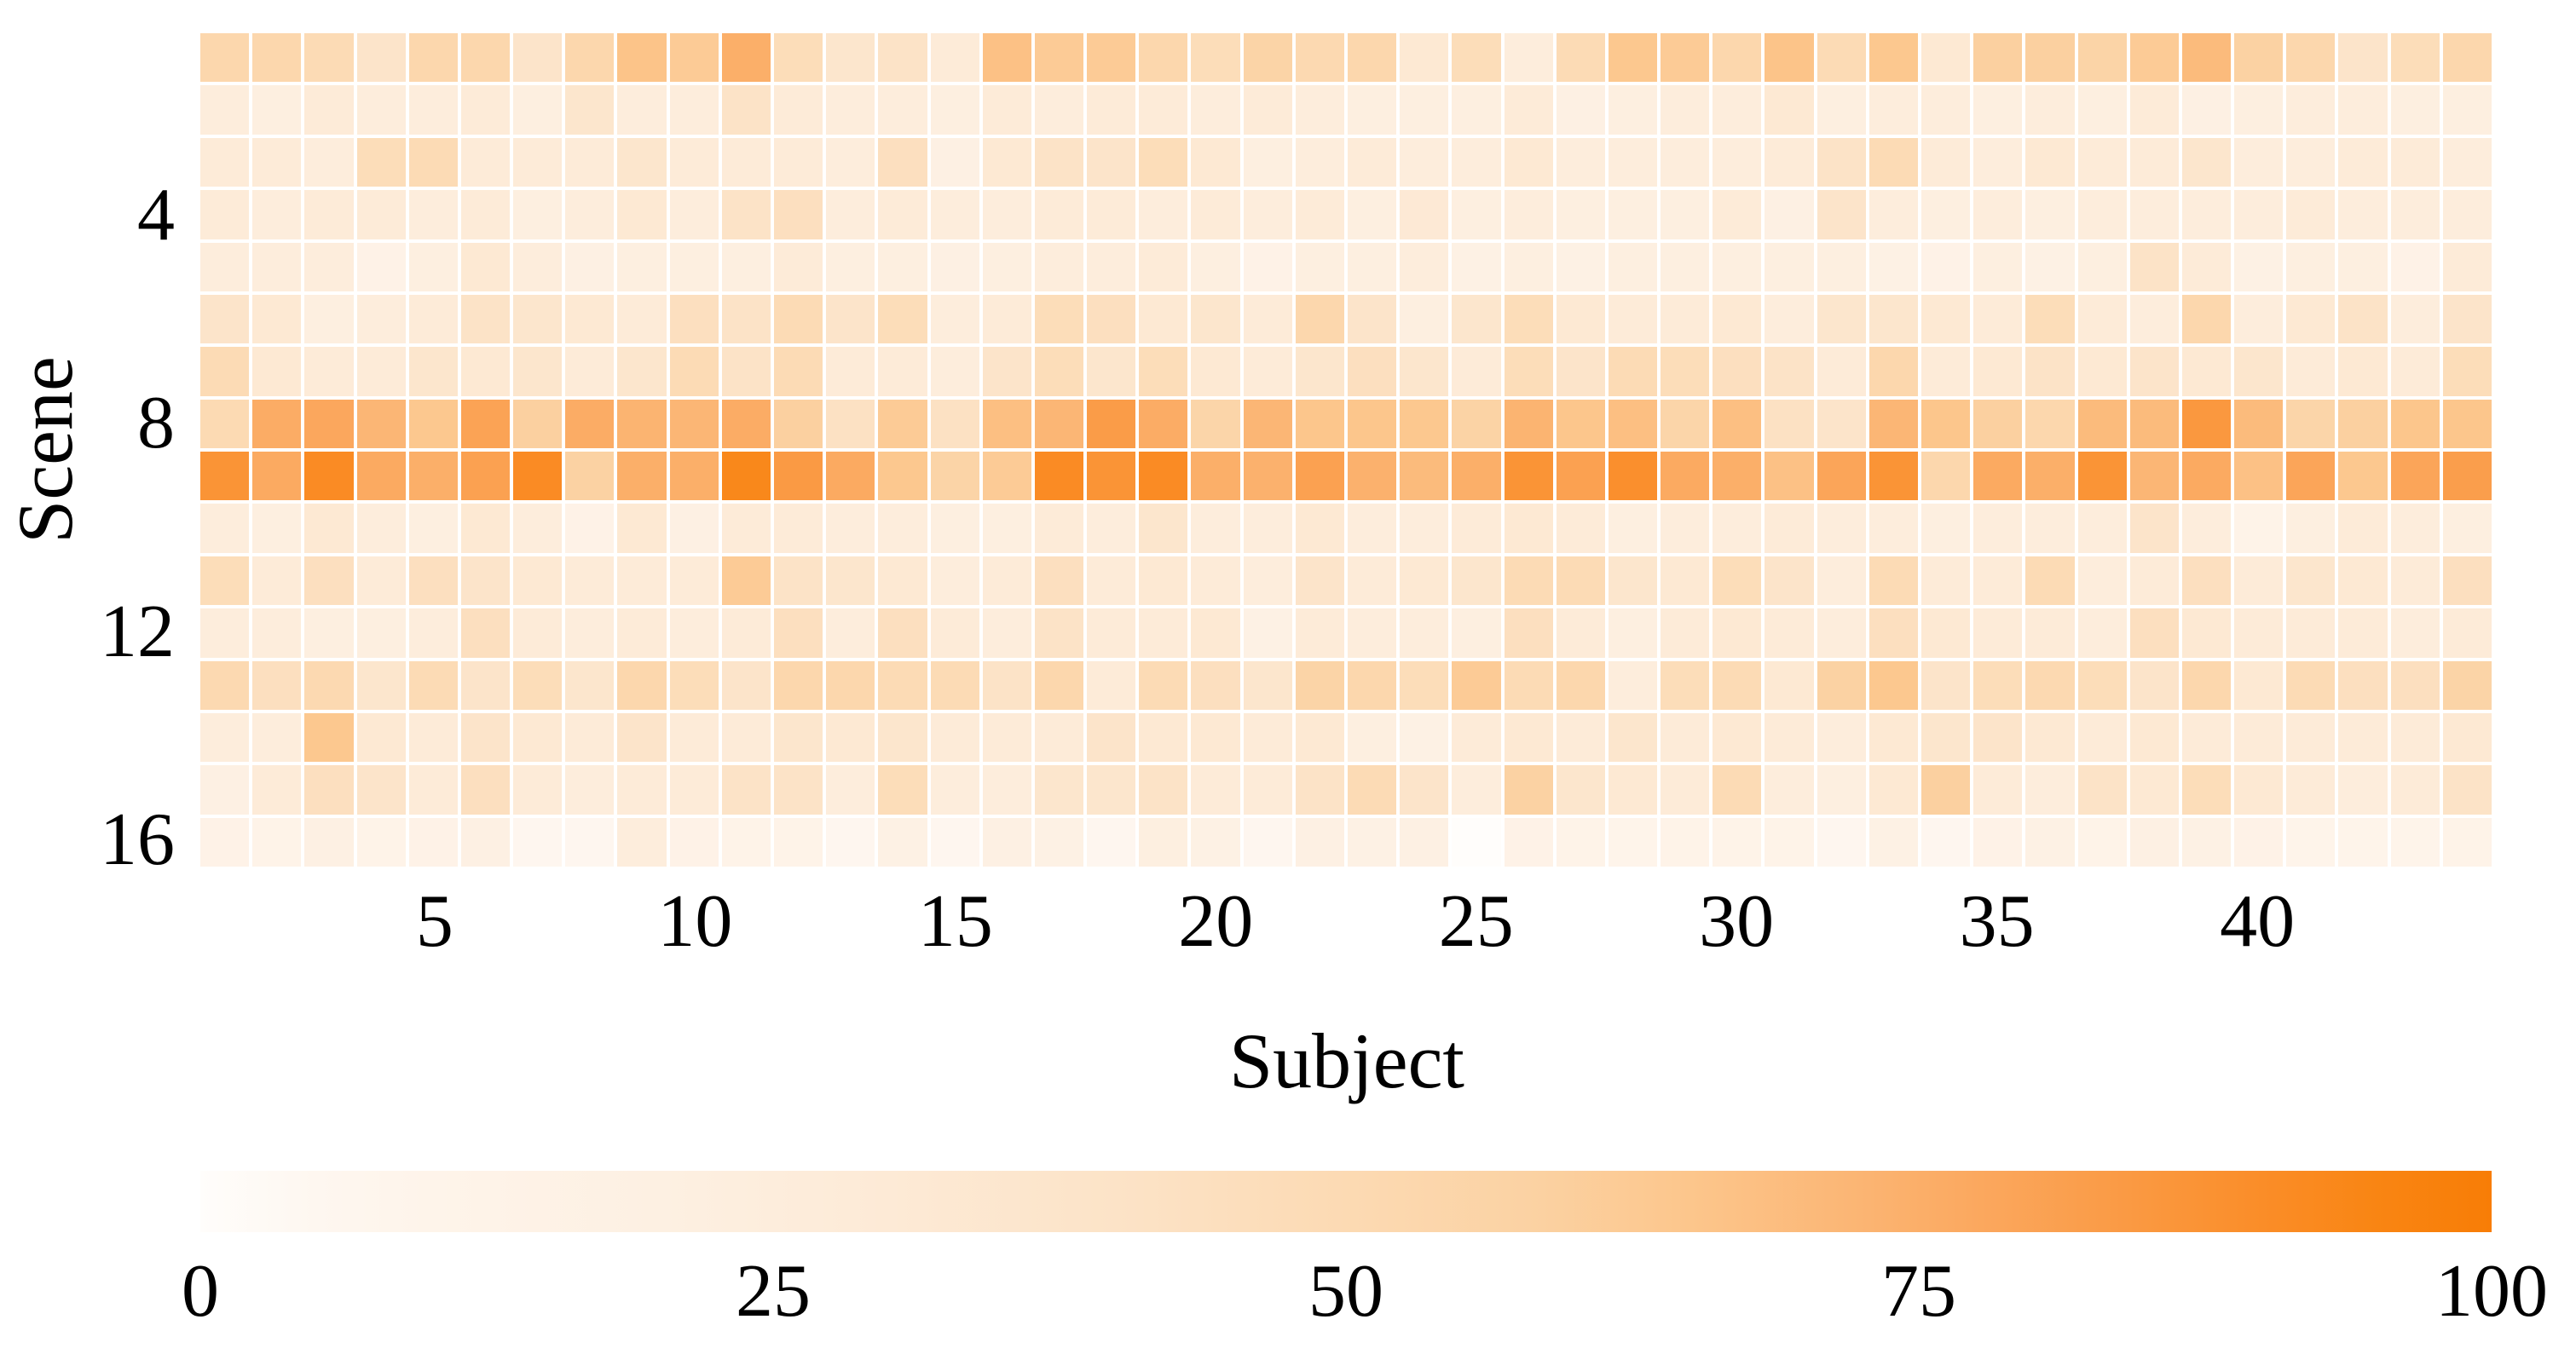  Describe the element at coordinates (1476, 921) in the screenshot. I see `x-tick-label: 25` at that location.